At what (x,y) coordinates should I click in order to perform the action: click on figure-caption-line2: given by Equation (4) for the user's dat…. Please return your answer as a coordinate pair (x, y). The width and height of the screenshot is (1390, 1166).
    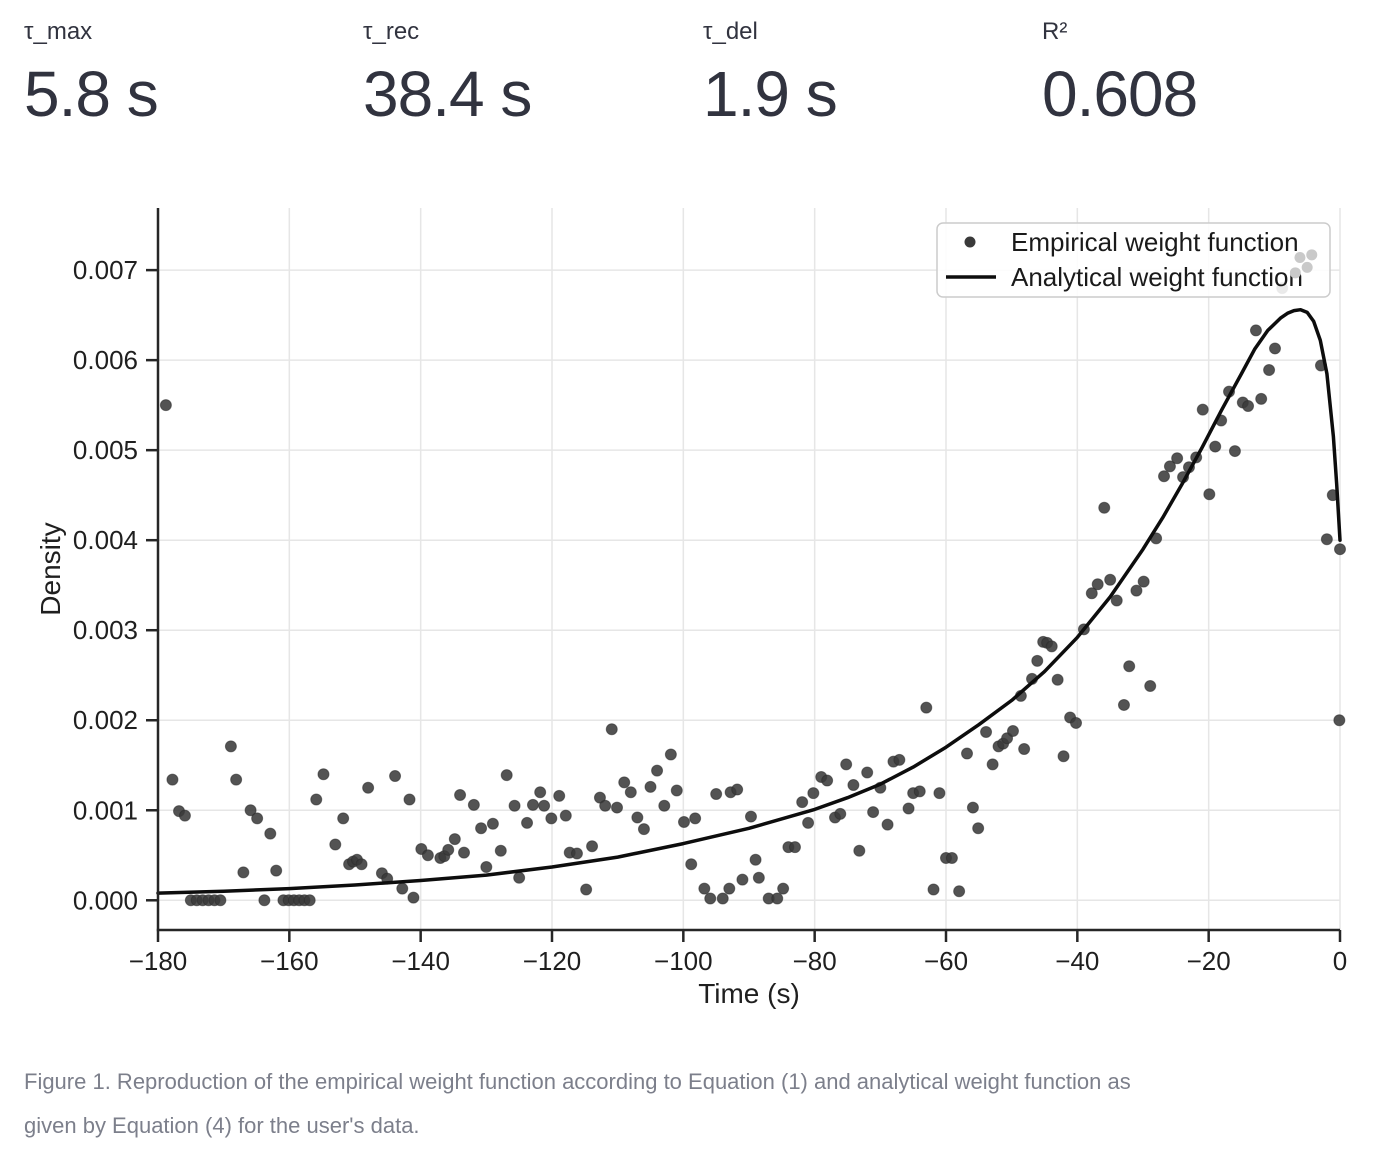
    Looking at the image, I should click on (222, 1125).